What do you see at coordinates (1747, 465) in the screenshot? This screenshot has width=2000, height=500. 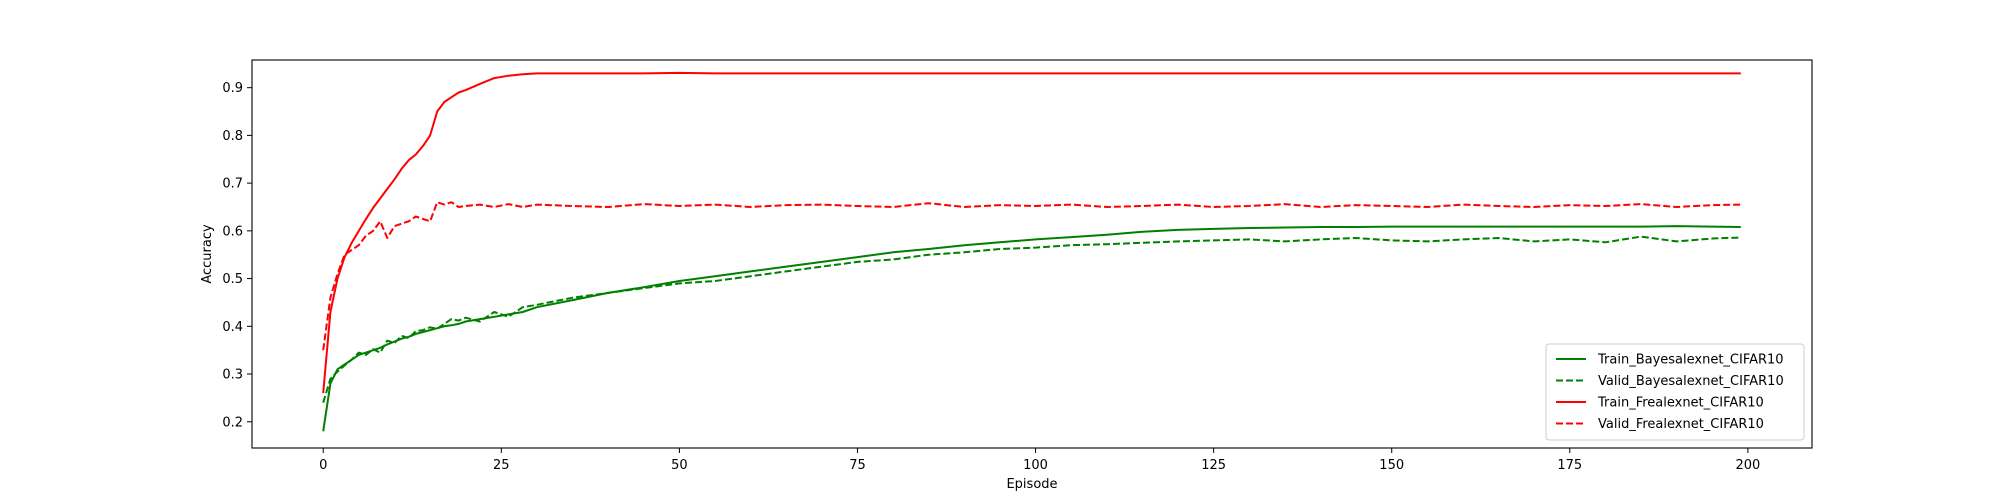 I see `x-tick-label: 200` at bounding box center [1747, 465].